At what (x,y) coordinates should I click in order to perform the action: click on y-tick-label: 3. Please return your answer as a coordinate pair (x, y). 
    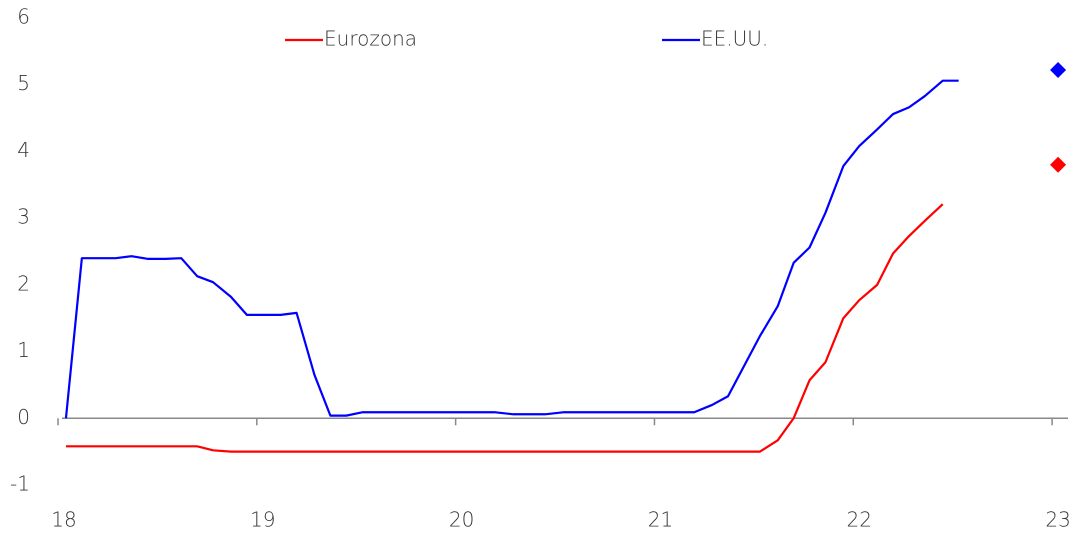
    Looking at the image, I should click on (23, 217).